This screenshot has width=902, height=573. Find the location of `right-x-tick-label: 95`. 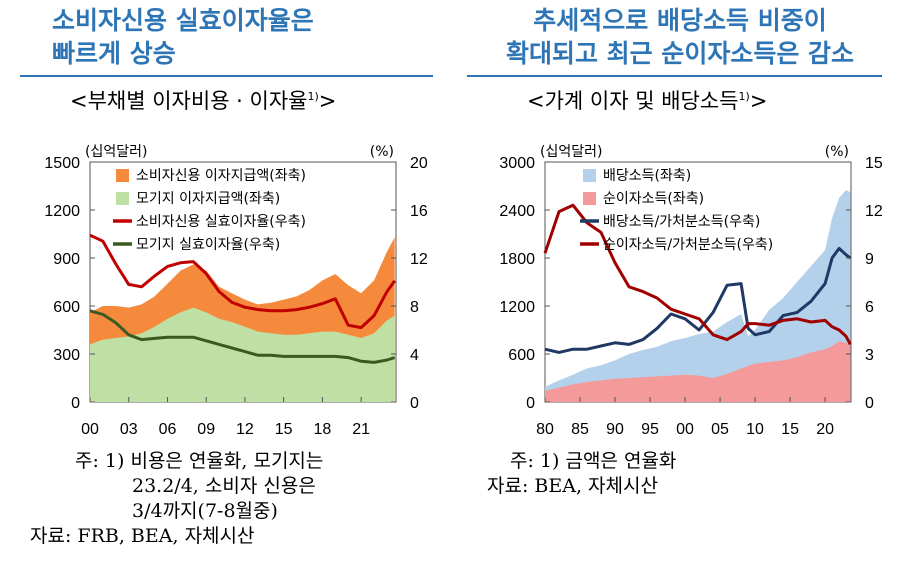

right-x-tick-label: 95 is located at coordinates (650, 429).